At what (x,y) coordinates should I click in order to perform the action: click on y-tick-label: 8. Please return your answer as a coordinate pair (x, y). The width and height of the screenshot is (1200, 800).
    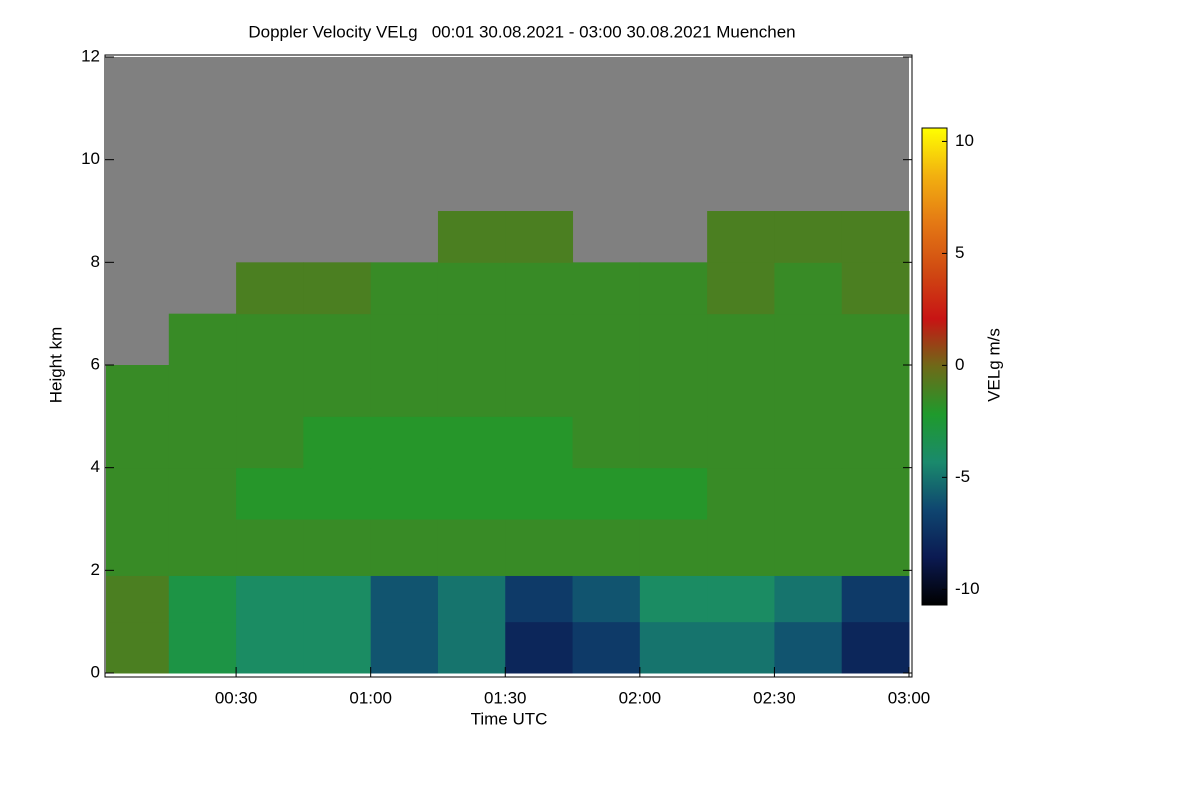
    Looking at the image, I should click on (95, 261).